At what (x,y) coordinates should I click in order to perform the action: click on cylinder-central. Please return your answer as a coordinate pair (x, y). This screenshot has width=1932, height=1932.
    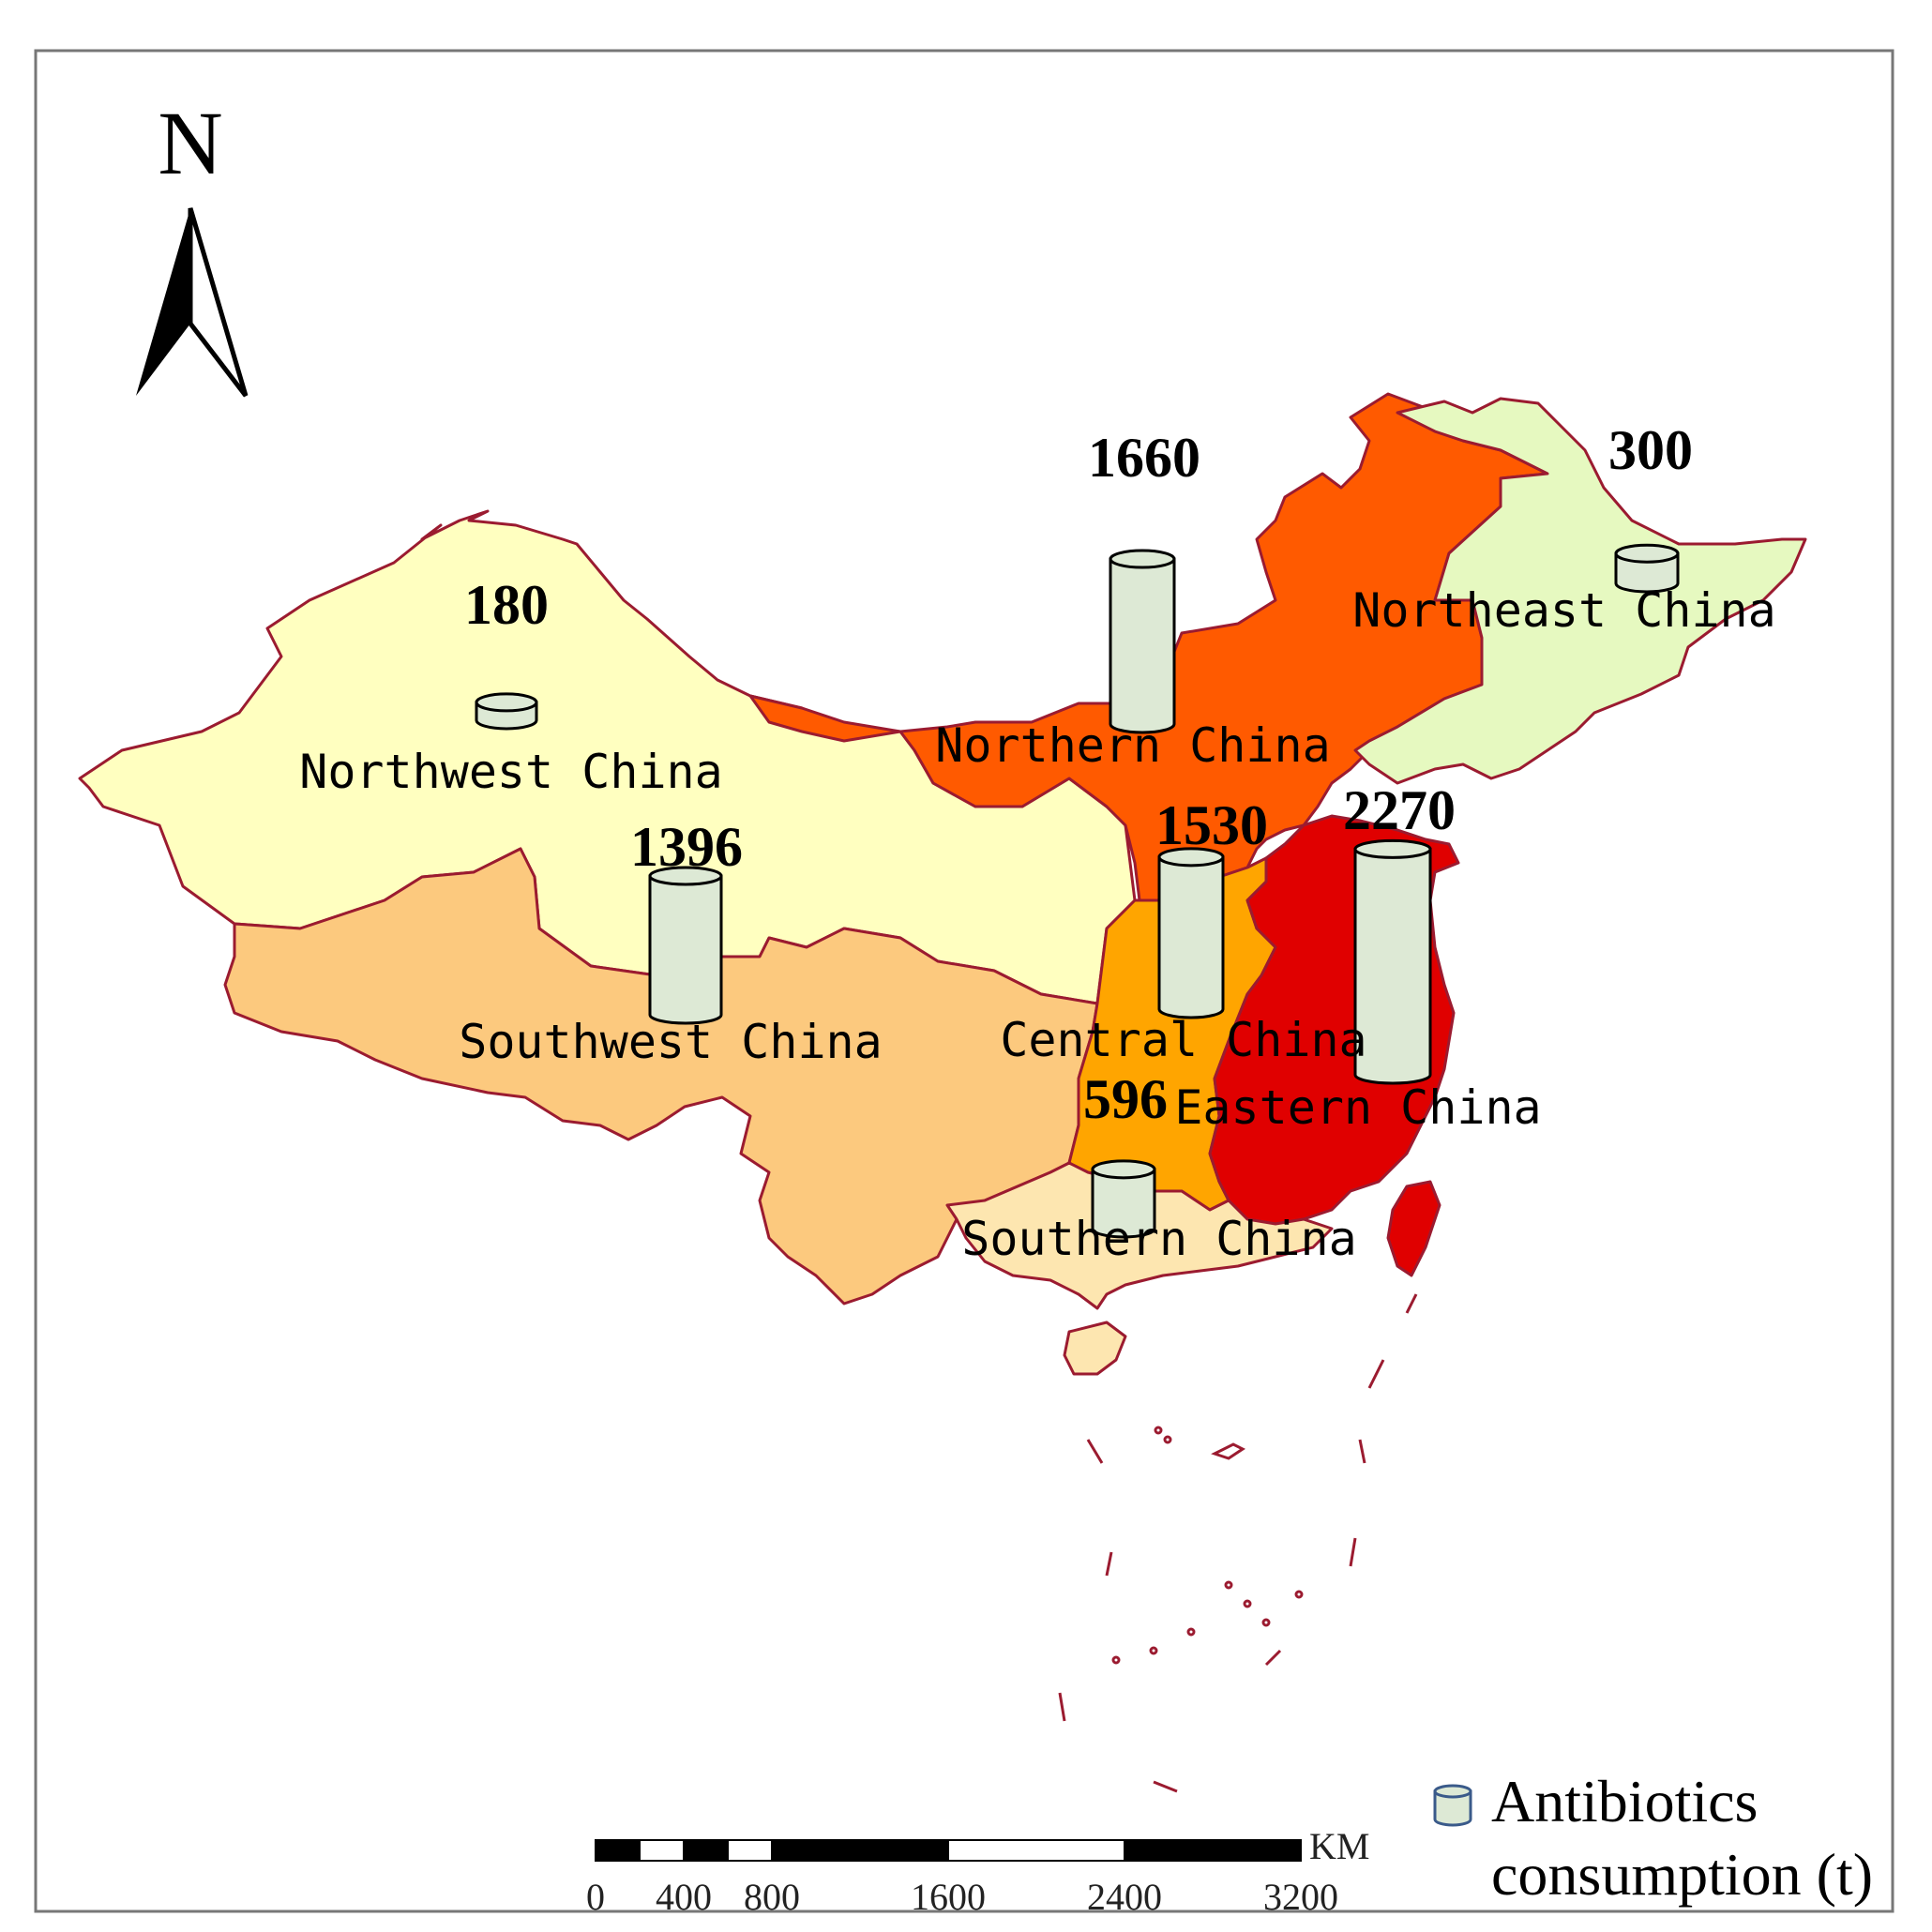
    Looking at the image, I should click on (1191, 933).